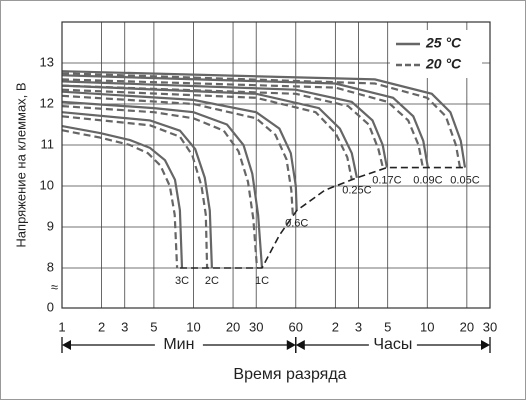 Image resolution: width=526 pixels, height=400 pixels. What do you see at coordinates (436, 54) in the screenshot?
I see `legend-box` at bounding box center [436, 54].